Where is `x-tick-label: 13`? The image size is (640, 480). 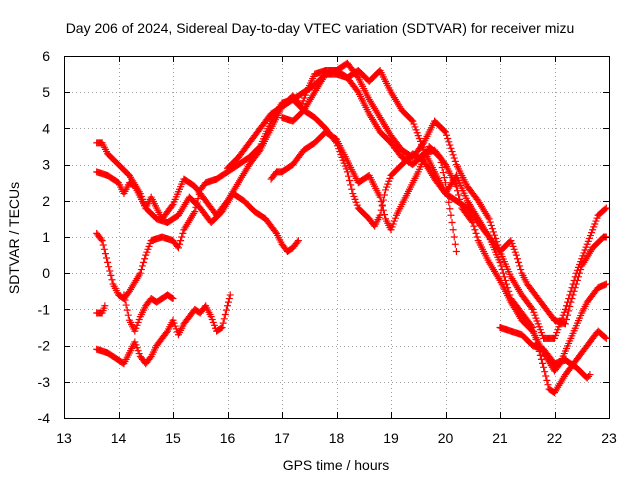
x-tick-label: 13 is located at coordinates (64, 438).